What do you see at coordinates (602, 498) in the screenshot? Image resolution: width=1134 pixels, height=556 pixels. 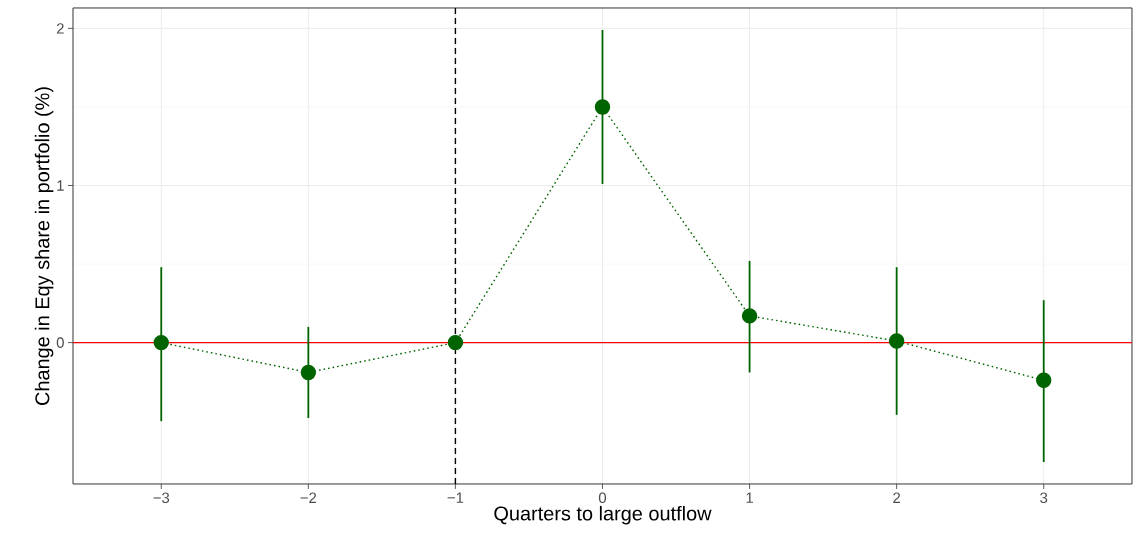 I see `x-tick-label: 0` at bounding box center [602, 498].